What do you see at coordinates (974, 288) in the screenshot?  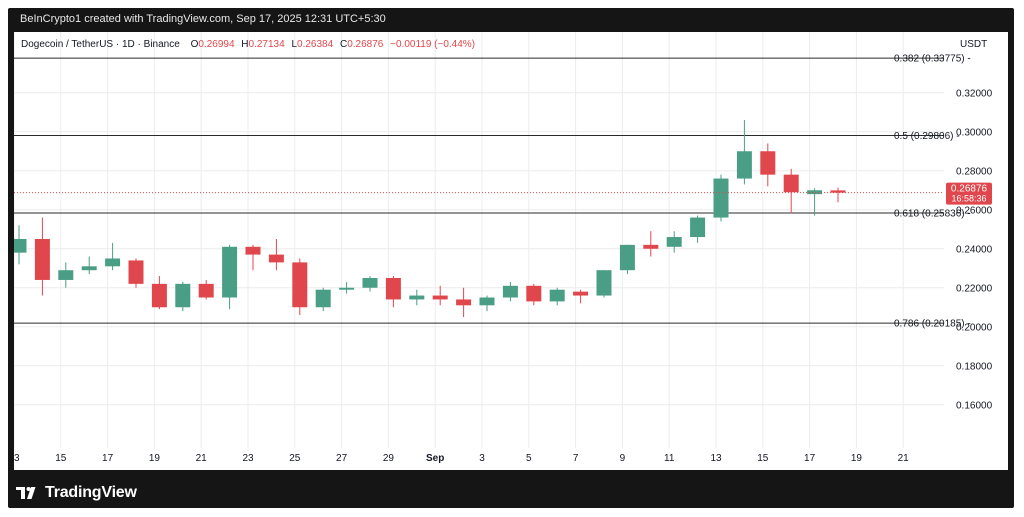 I see `y-tick-label: 0.22000` at bounding box center [974, 288].